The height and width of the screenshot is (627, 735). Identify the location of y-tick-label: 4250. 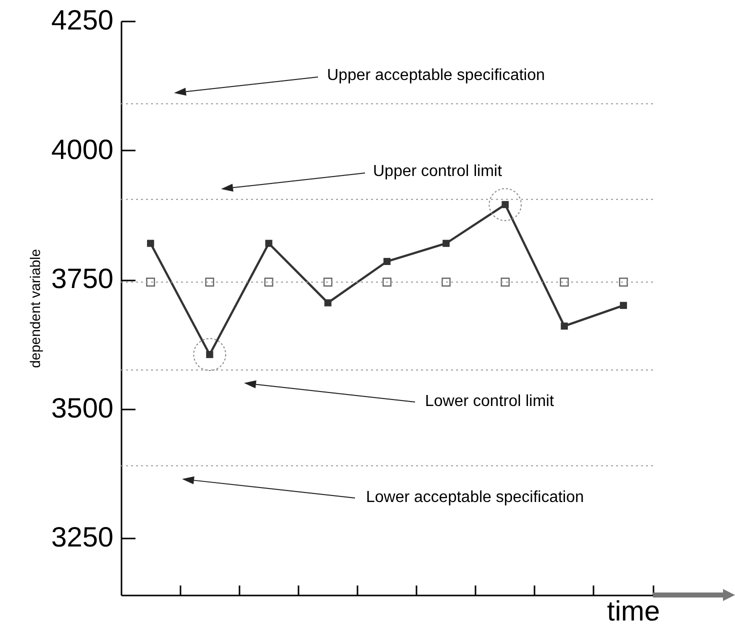
(82, 20).